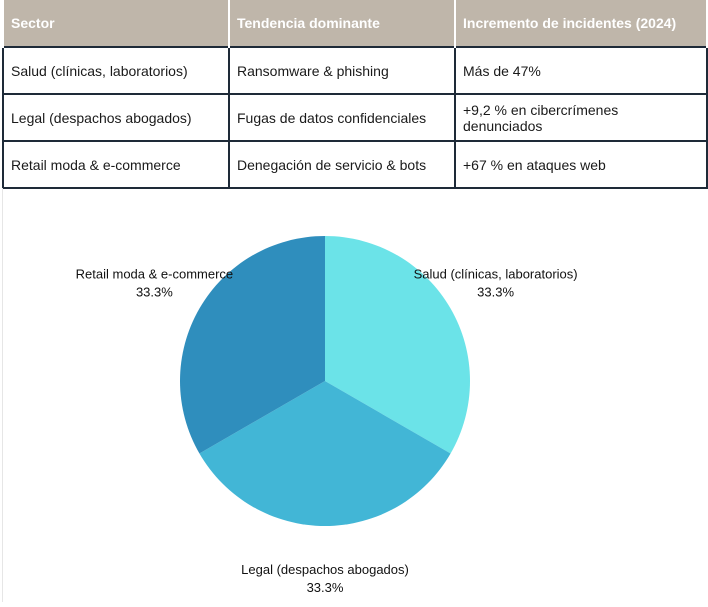 The image size is (708, 607). Describe the element at coordinates (116, 23) in the screenshot. I see `header-sector: Sector` at that location.